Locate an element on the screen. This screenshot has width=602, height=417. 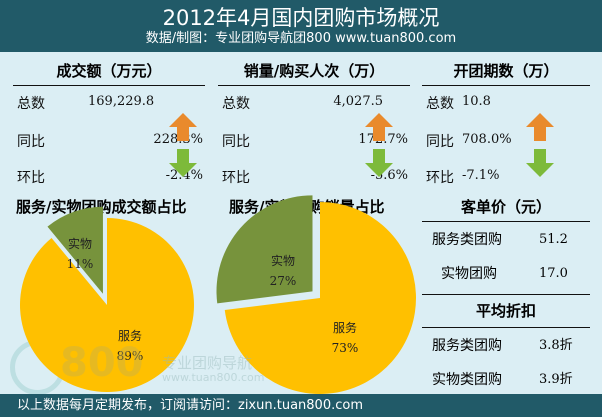
page-title: 2012年4月国内团购市场概况 is located at coordinates (301, 18).